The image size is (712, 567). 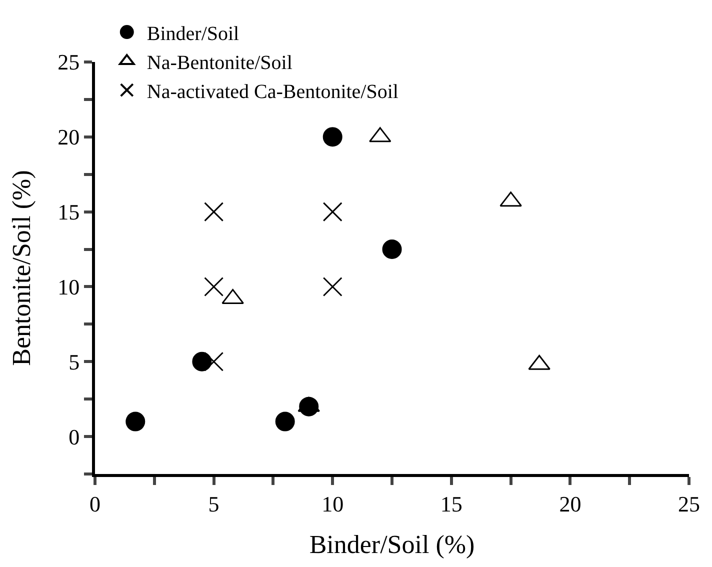 I want to click on x-tick-label: 25, so click(x=689, y=503).